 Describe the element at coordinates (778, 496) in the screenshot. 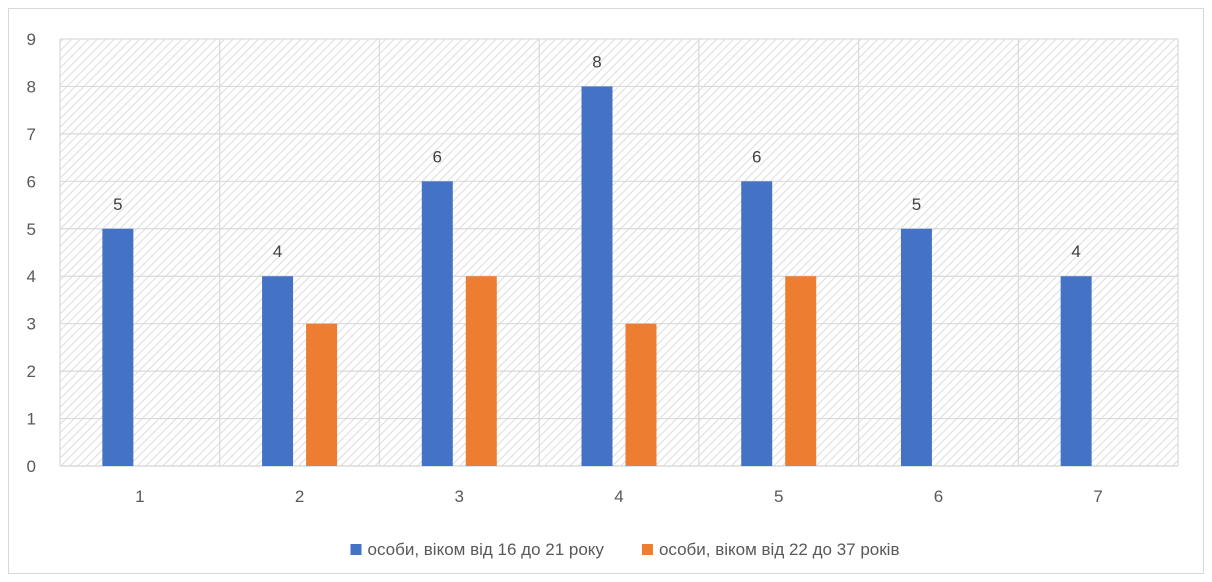

I see `x-tick-label: 5` at that location.